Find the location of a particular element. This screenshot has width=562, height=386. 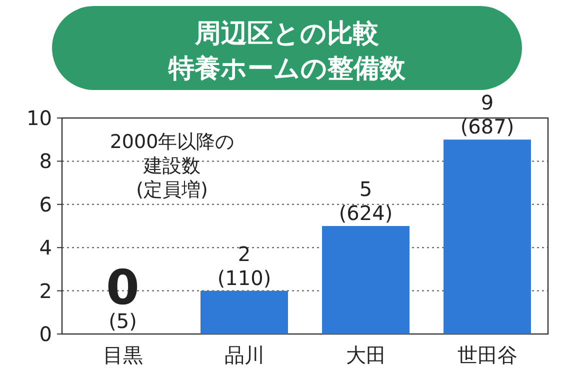

data-label: 2 (110) is located at coordinates (244, 266).